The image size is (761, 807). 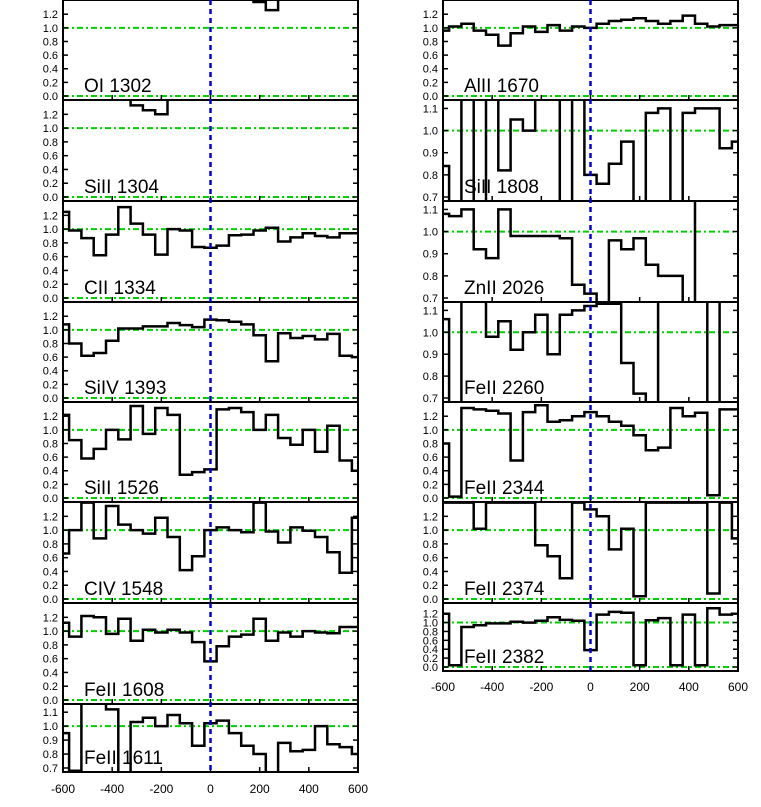 What do you see at coordinates (581, 453) in the screenshot?
I see `panel-feii-2344: 0.0 0.20.4 0.6 0.81.0 1.2 FeII 2344` at bounding box center [581, 453].